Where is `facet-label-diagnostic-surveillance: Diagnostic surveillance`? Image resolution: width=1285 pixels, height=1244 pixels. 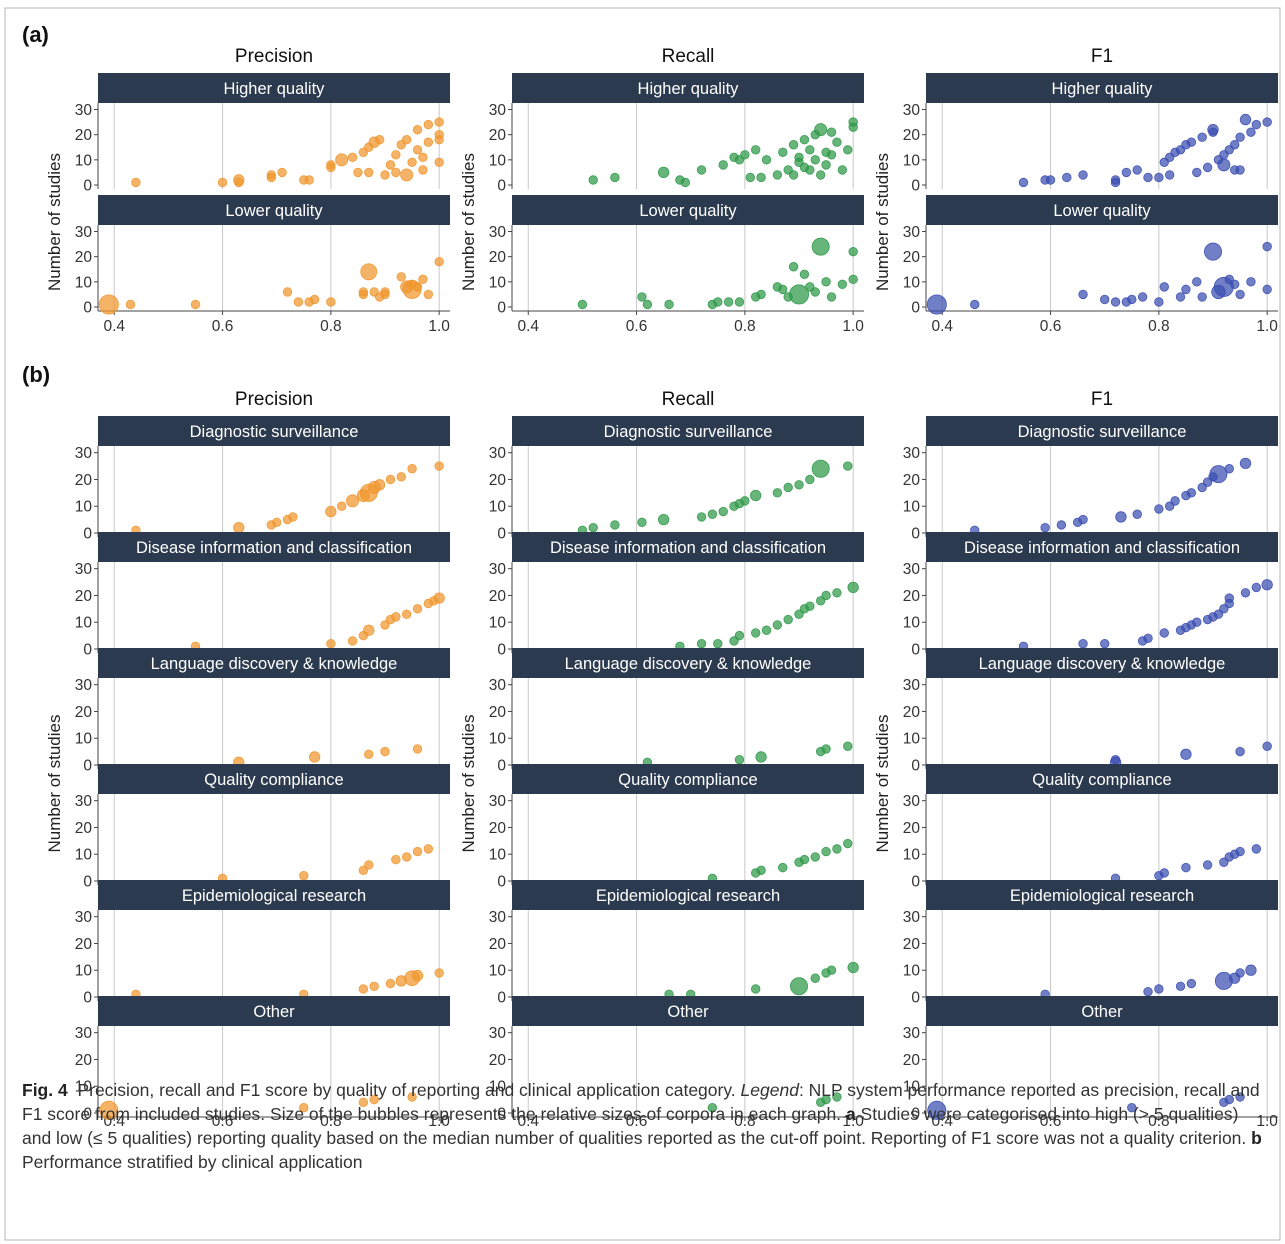
facet-label-diagnostic-surveillance: Diagnostic surveillance is located at coordinates (688, 432).